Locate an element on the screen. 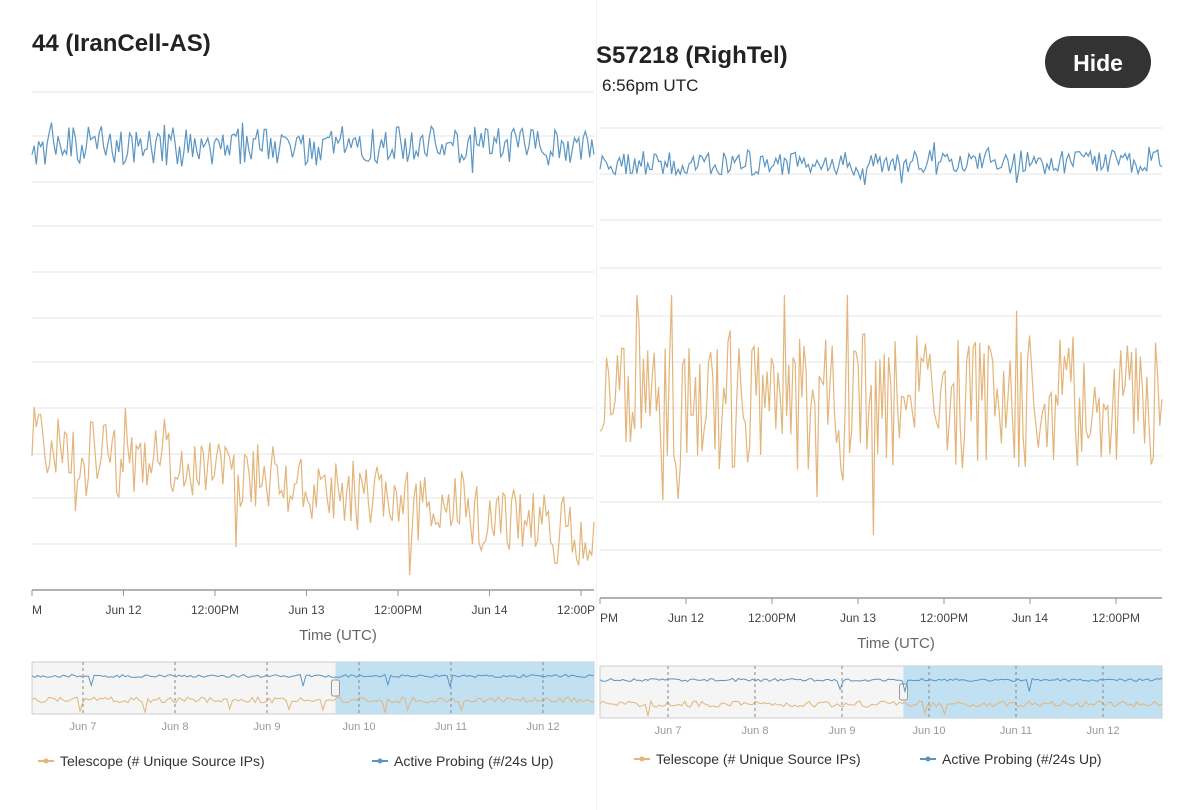  hide-button: Hide is located at coordinates (1098, 62).